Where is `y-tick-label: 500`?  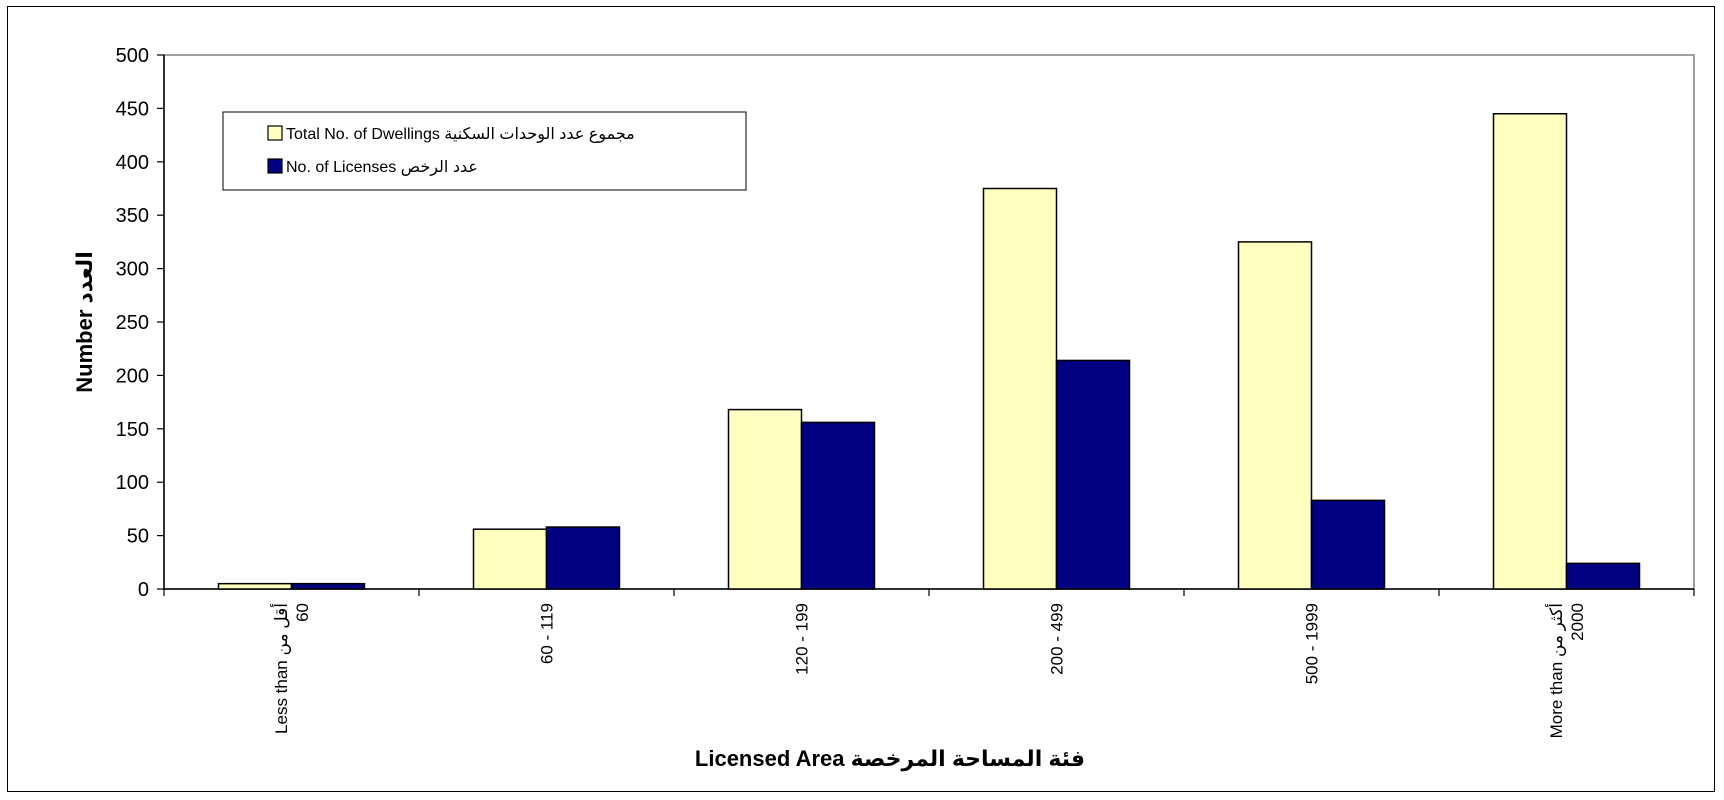 y-tick-label: 500 is located at coordinates (132, 56).